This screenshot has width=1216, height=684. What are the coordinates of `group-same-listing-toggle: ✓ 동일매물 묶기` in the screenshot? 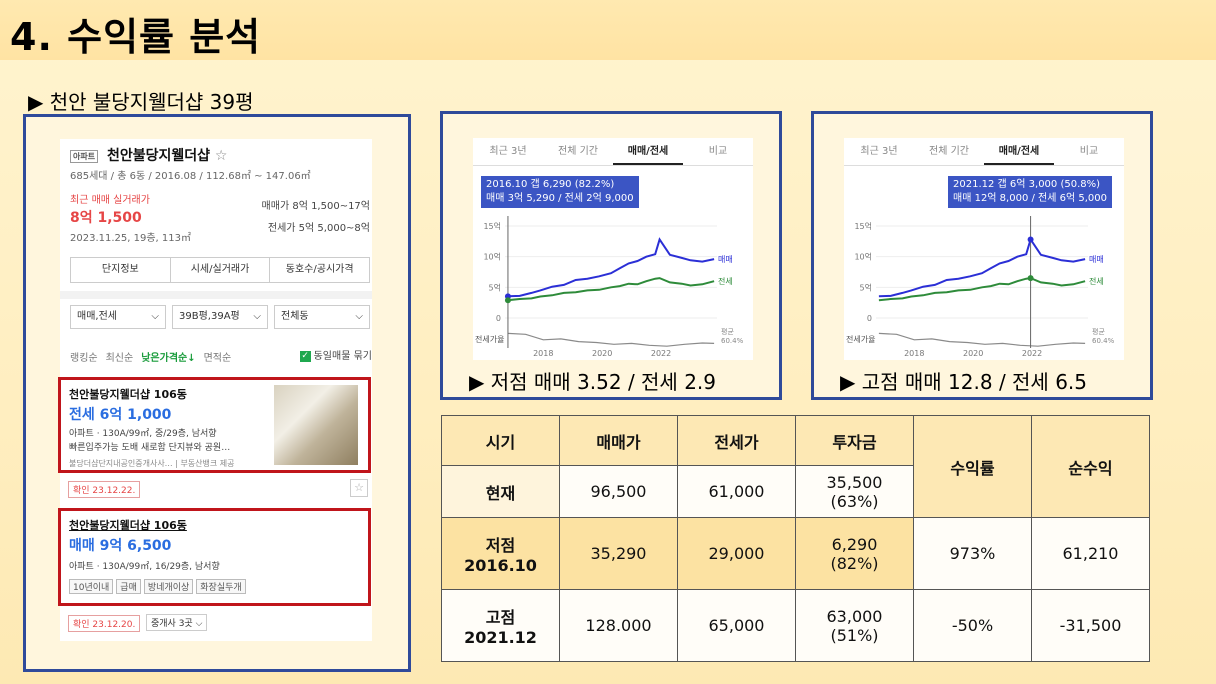 It's located at (335, 354).